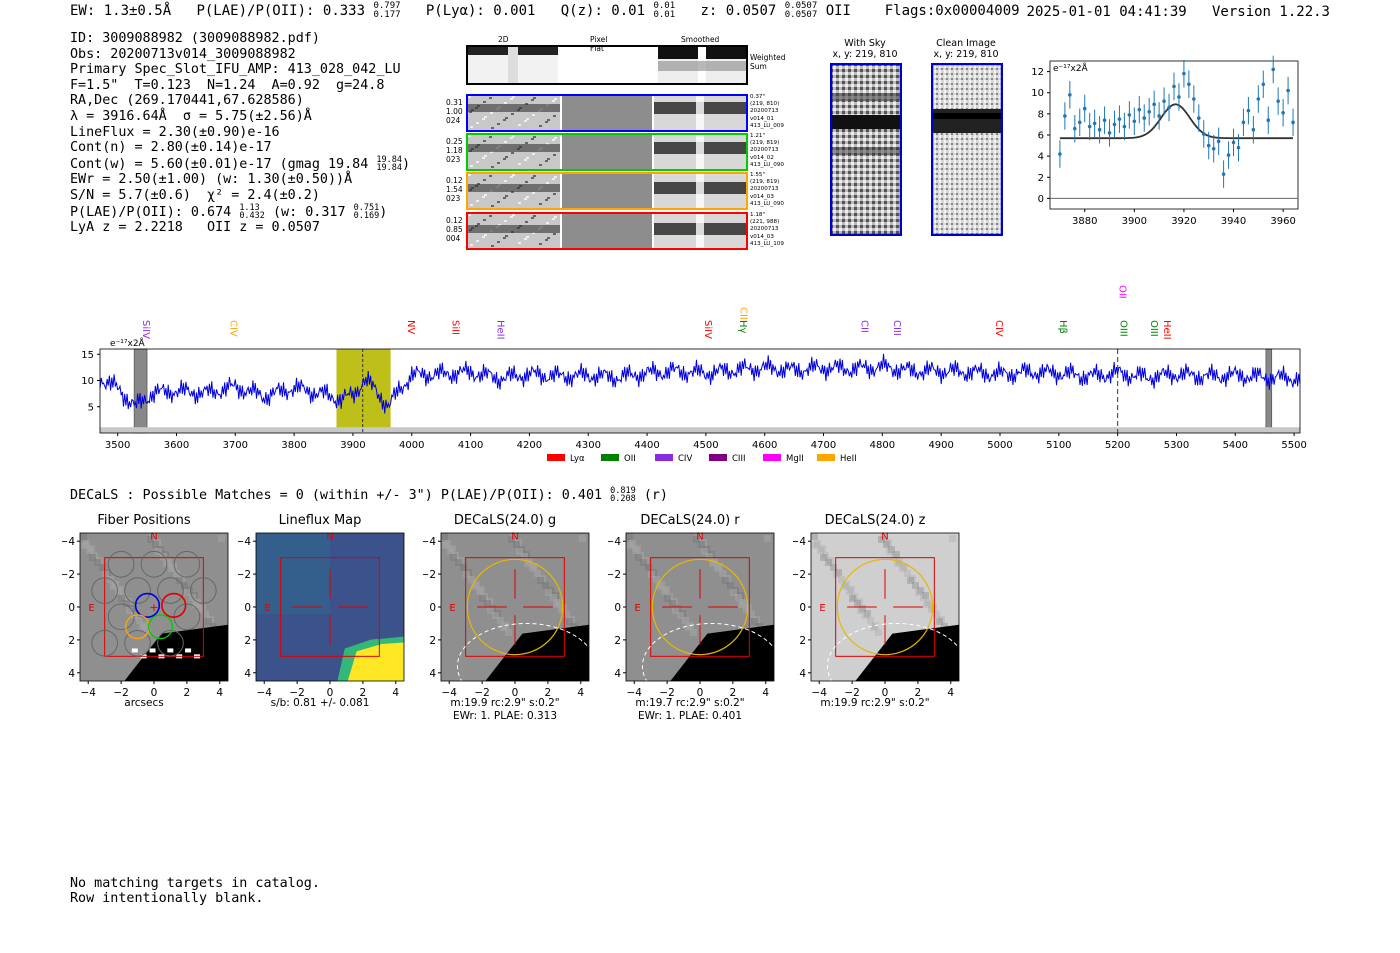 This screenshot has width=1400, height=953. Describe the element at coordinates (366, 207) in the screenshot. I see `info-plae2-w-hi: 0.751` at that location.